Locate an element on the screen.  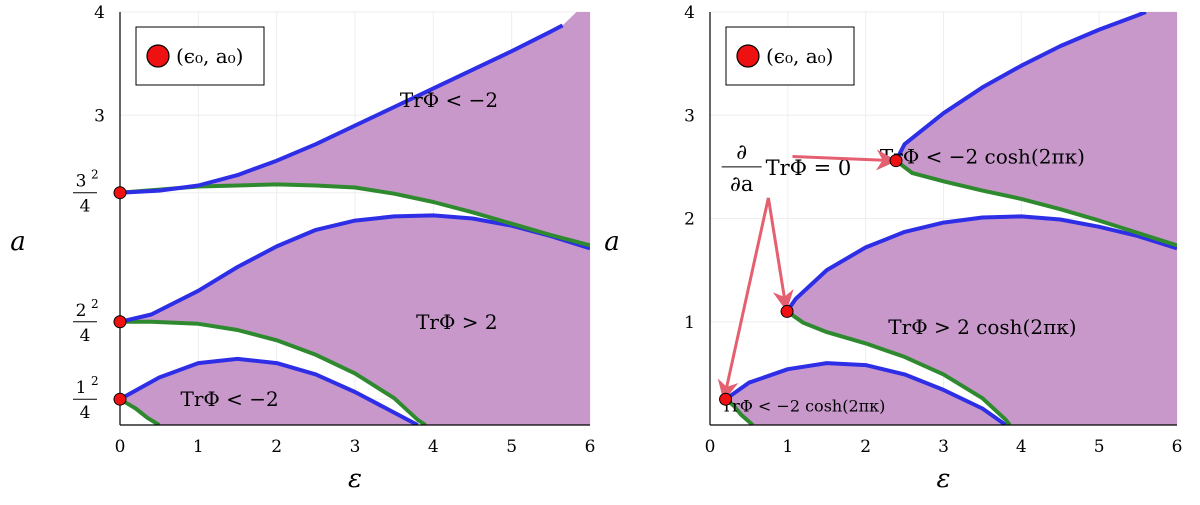
y-tick-fraction: 3 2 4 is located at coordinates (86, 192).